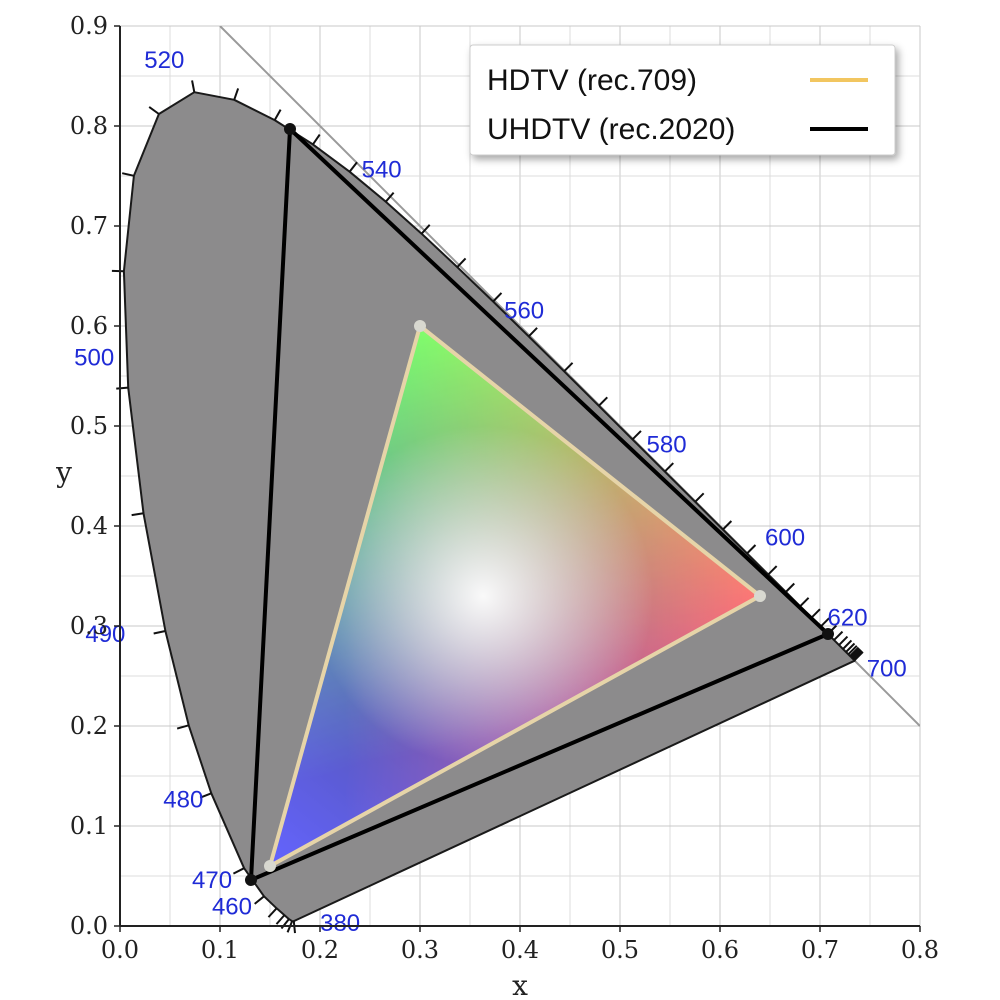  What do you see at coordinates (183, 799) in the screenshot?
I see `wavelength-label-480: 480` at bounding box center [183, 799].